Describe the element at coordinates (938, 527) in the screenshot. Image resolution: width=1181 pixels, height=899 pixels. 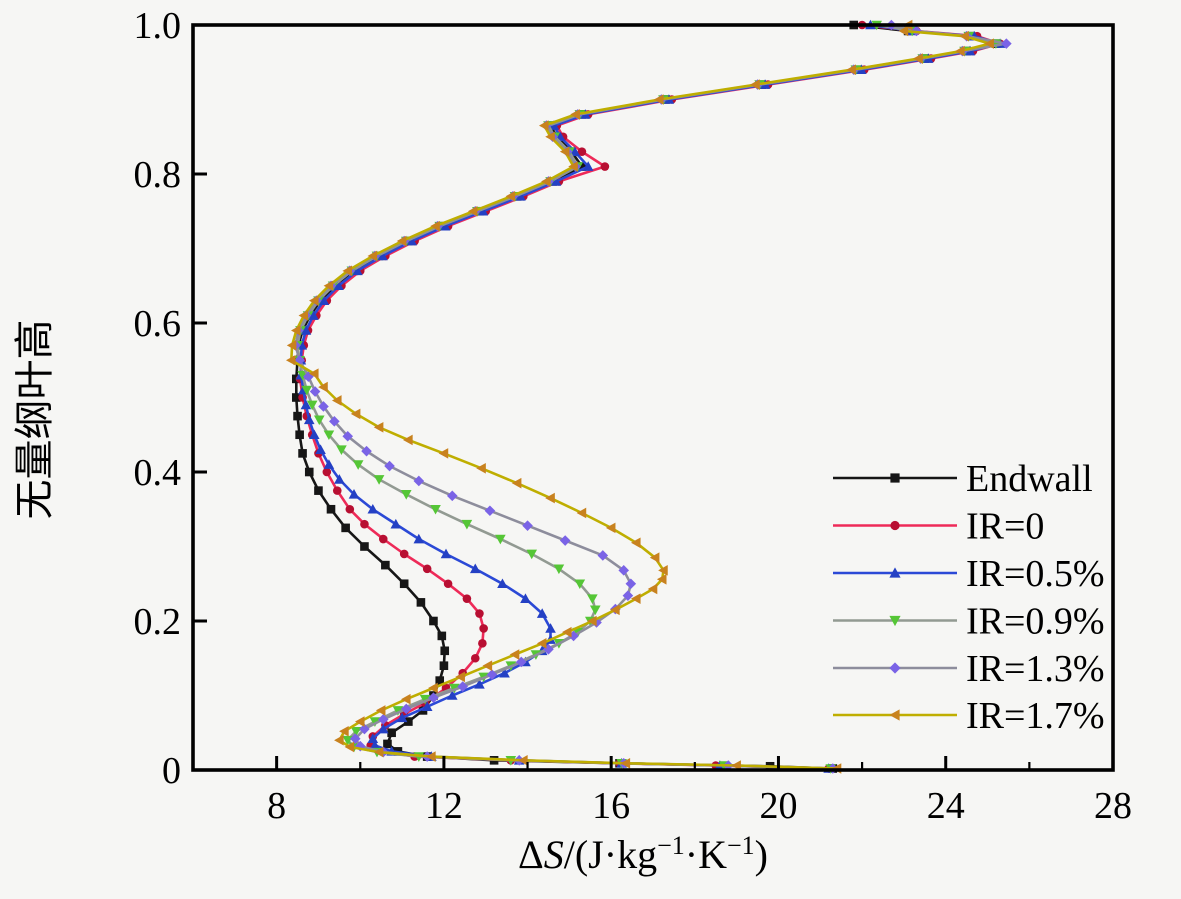
I see `legend-item-ir-0: IR=0` at that location.